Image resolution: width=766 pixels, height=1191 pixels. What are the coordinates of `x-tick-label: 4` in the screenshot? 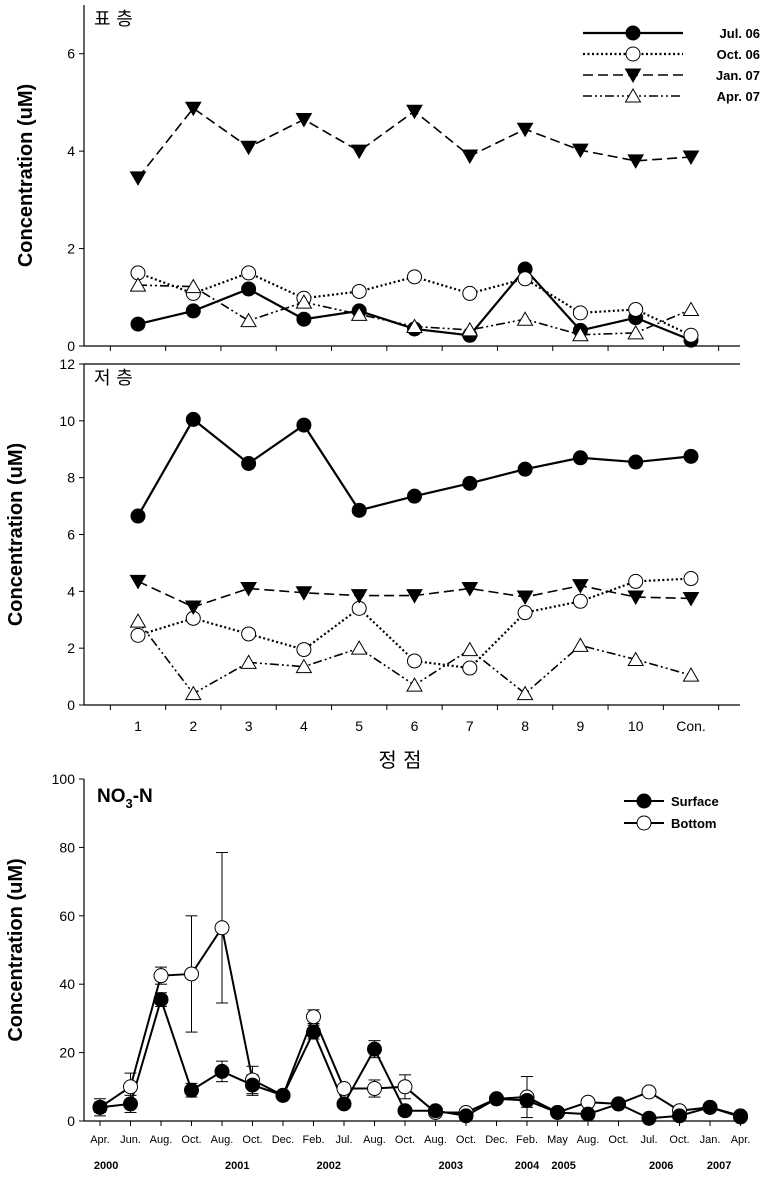 It's located at (304, 726).